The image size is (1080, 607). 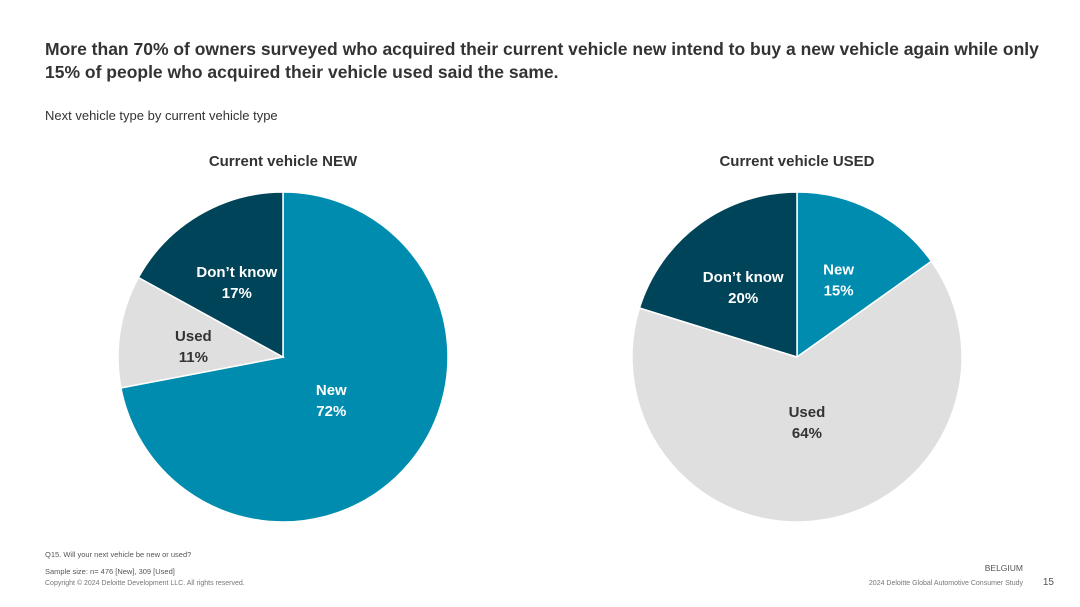 I want to click on slice-label-don-t-know: Don’t know 20%, so click(x=743, y=288).